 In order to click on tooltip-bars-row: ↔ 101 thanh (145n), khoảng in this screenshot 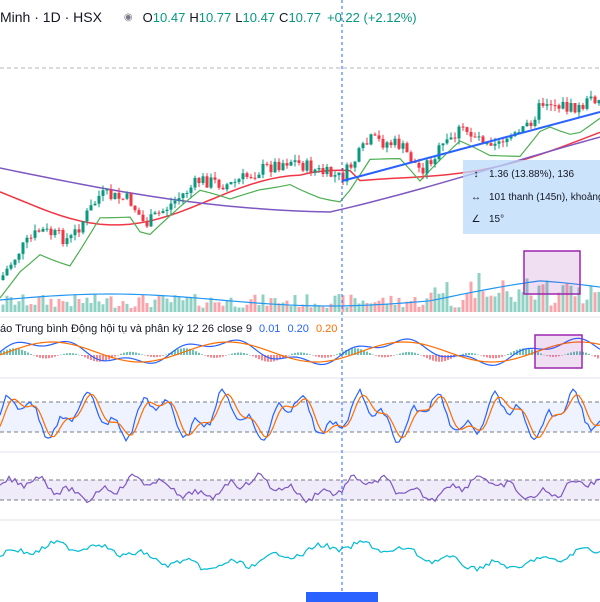, I will do `click(534, 197)`.